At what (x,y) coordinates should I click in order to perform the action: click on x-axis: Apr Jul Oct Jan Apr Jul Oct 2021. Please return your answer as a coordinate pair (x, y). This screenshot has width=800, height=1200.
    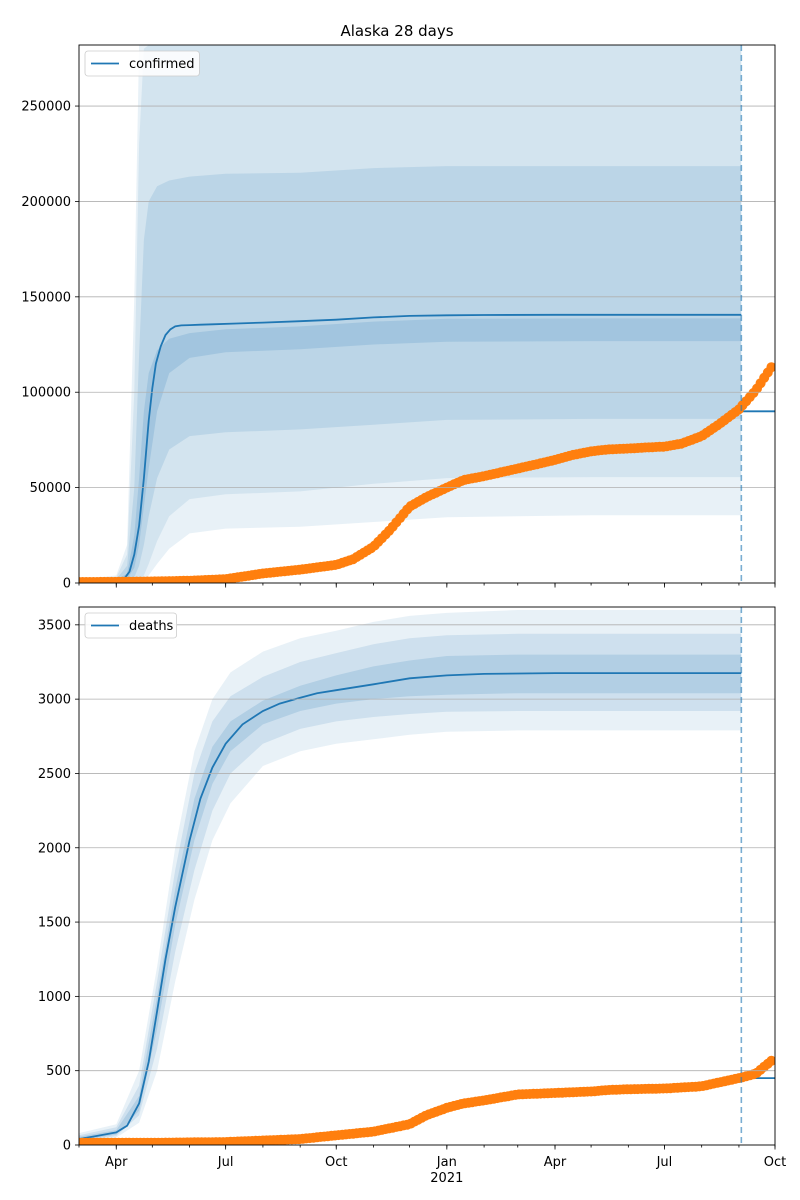
    Looking at the image, I should click on (445, 1170).